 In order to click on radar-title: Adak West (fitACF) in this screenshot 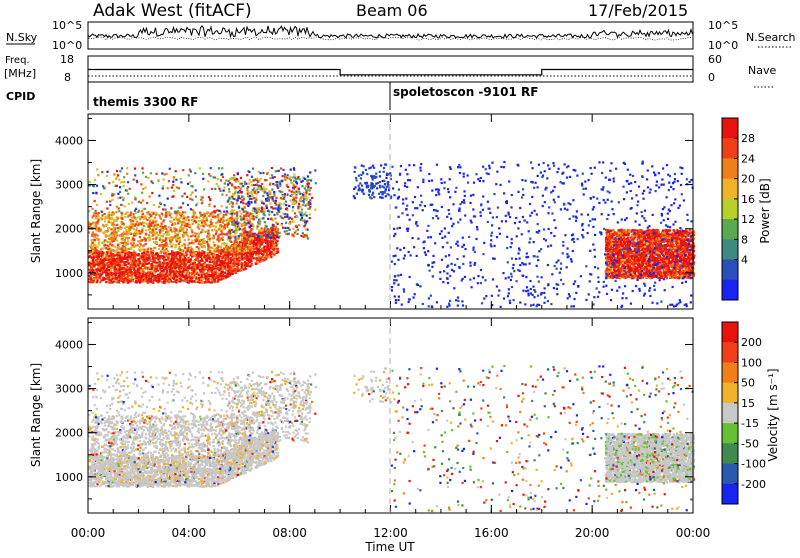, I will do `click(172, 11)`.